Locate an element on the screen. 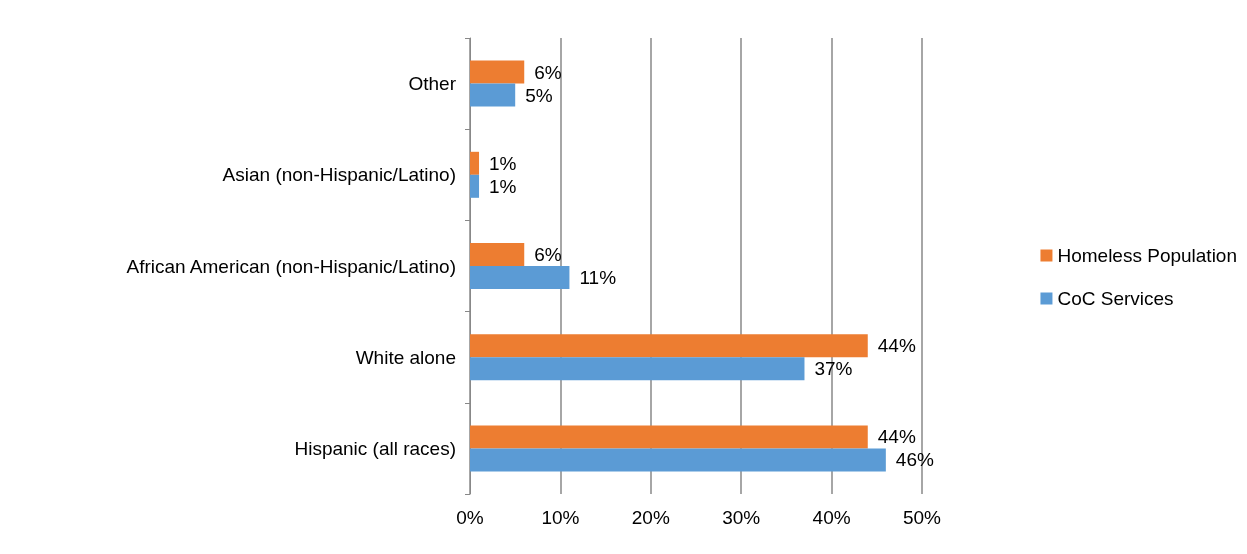 The height and width of the screenshot is (554, 1247). y-tick-label: Other is located at coordinates (432, 84).